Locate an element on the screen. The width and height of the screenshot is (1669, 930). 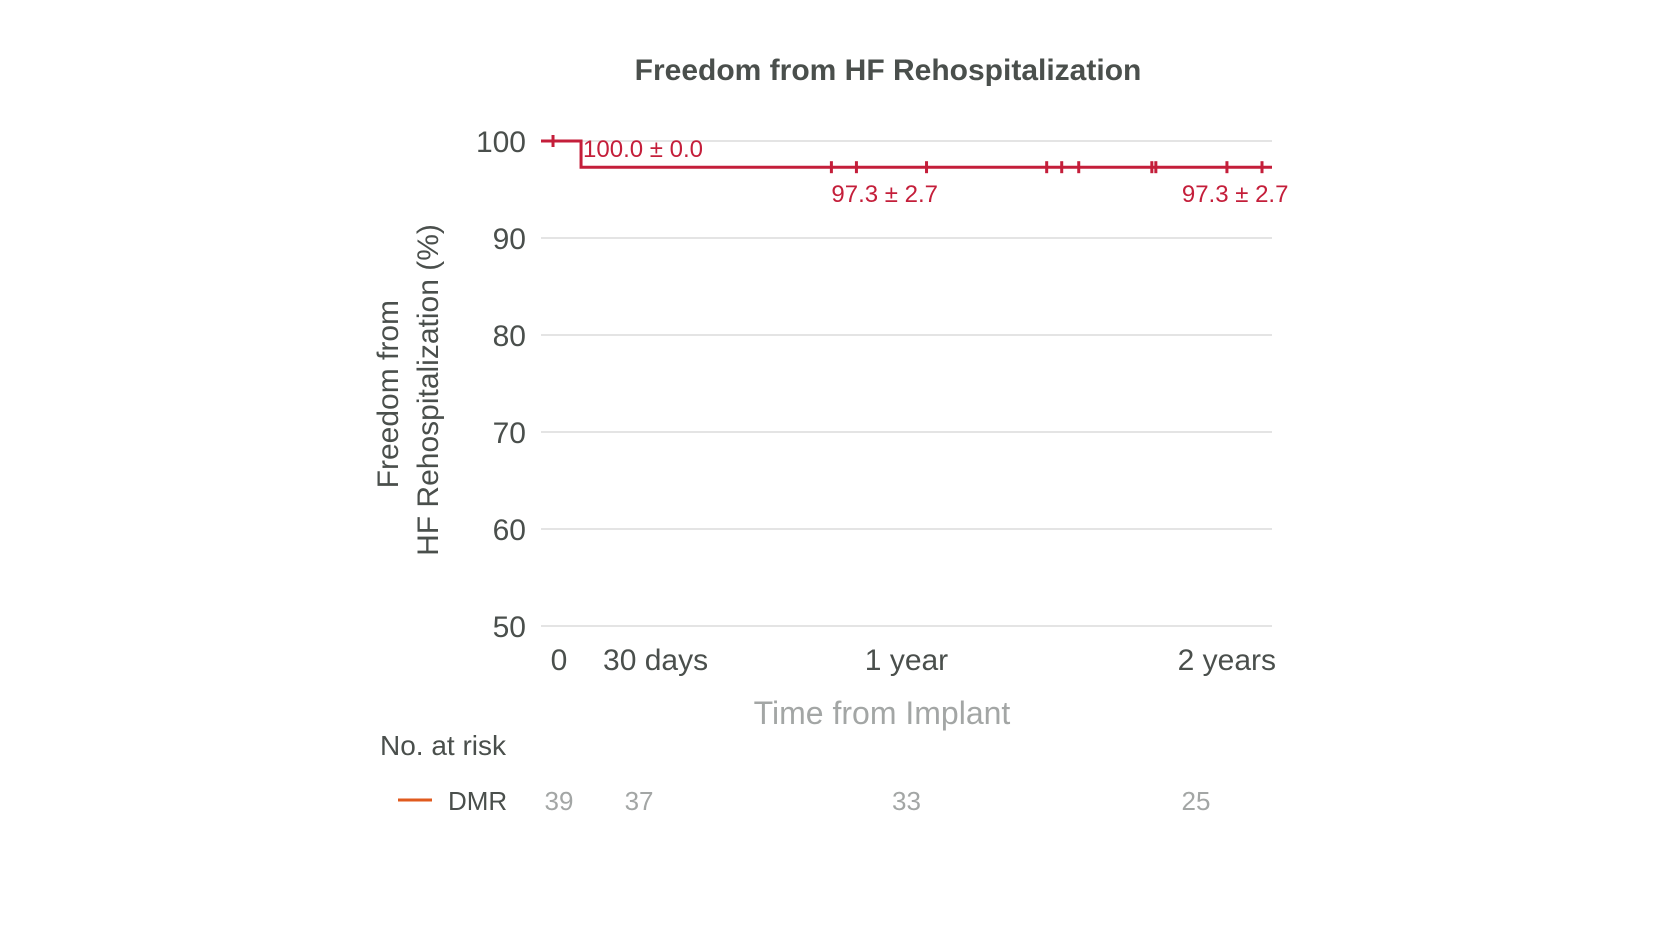
y-axis-label: Freedom from HF Rehospitalization (%) is located at coordinates (408, 390).